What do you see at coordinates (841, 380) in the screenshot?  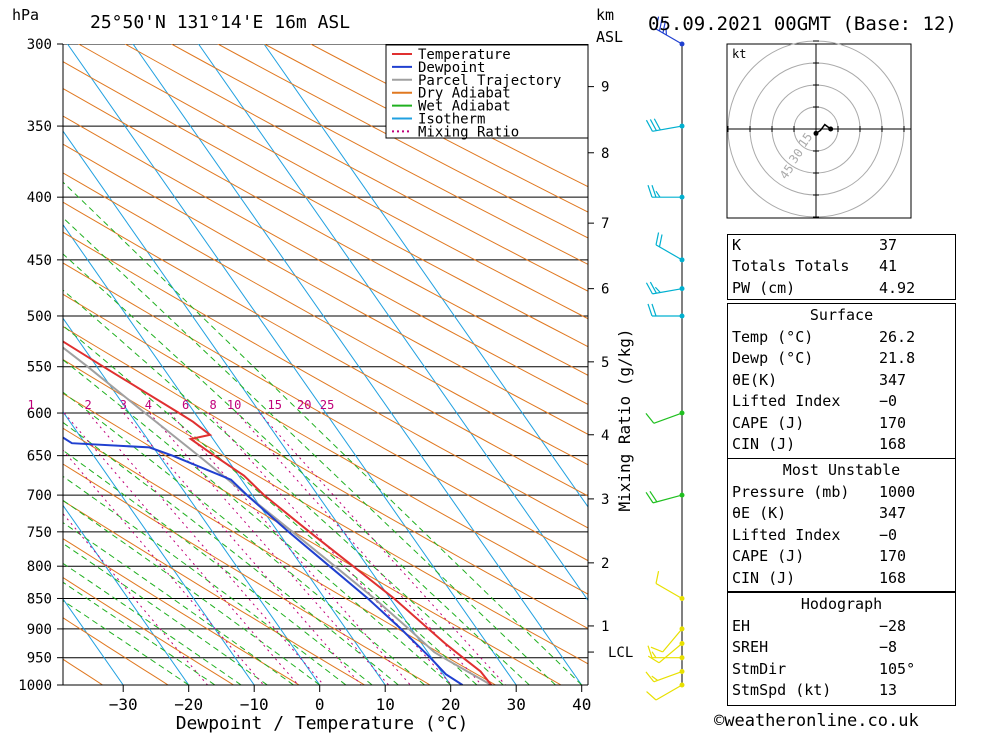 I see `index-row: θE(K) 347` at bounding box center [841, 380].